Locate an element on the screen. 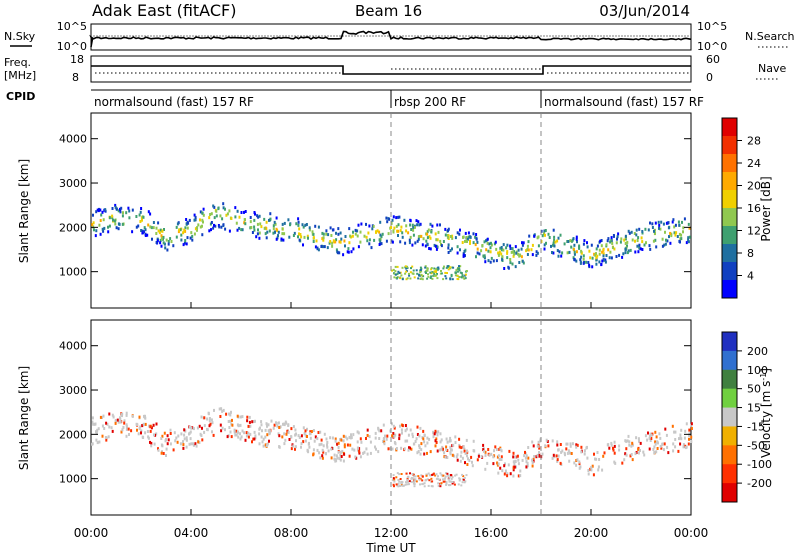 Image resolution: width=800 pixels, height=554 pixels. nsky-trace is located at coordinates (390, 39).